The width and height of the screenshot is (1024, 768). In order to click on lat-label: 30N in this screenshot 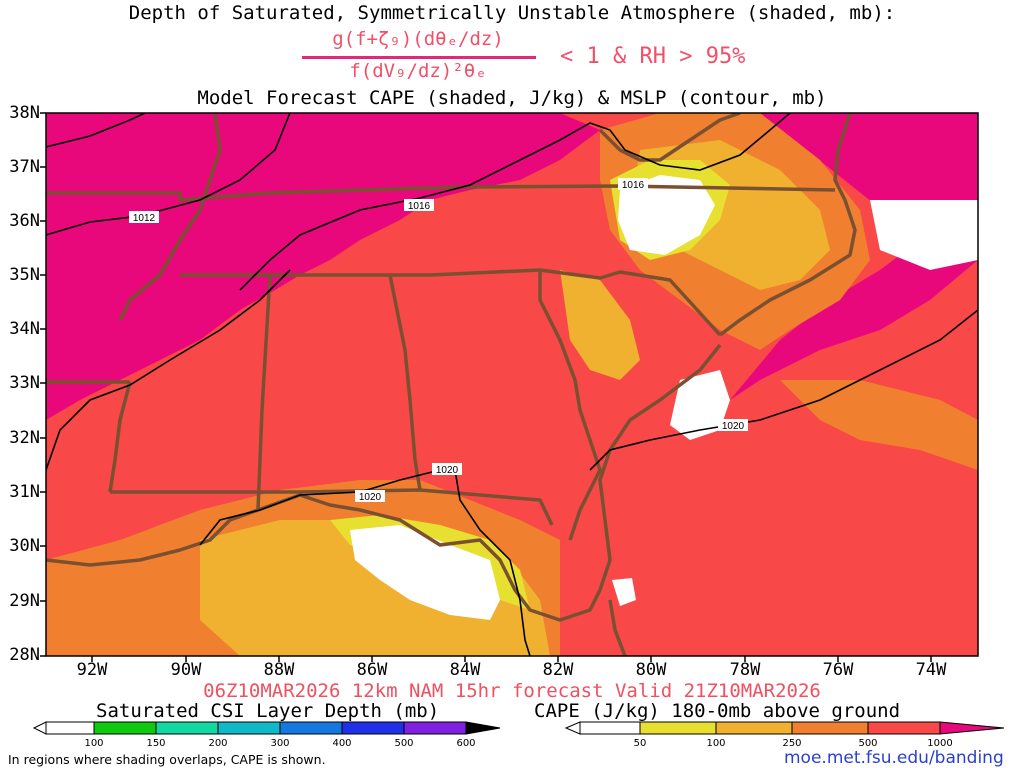, I will do `click(24, 546)`.